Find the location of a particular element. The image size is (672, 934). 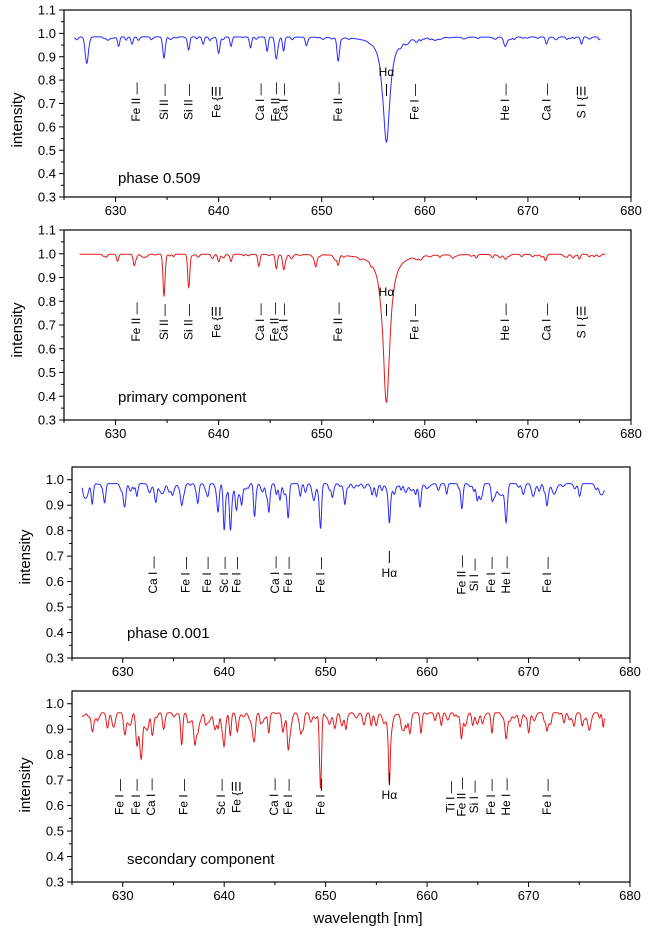

panel-annotation: secondary component is located at coordinates (201, 859).